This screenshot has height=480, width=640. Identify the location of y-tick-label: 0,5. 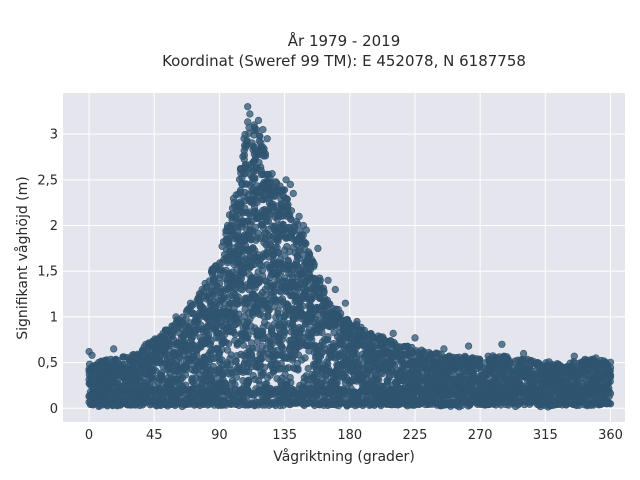
(47, 363).